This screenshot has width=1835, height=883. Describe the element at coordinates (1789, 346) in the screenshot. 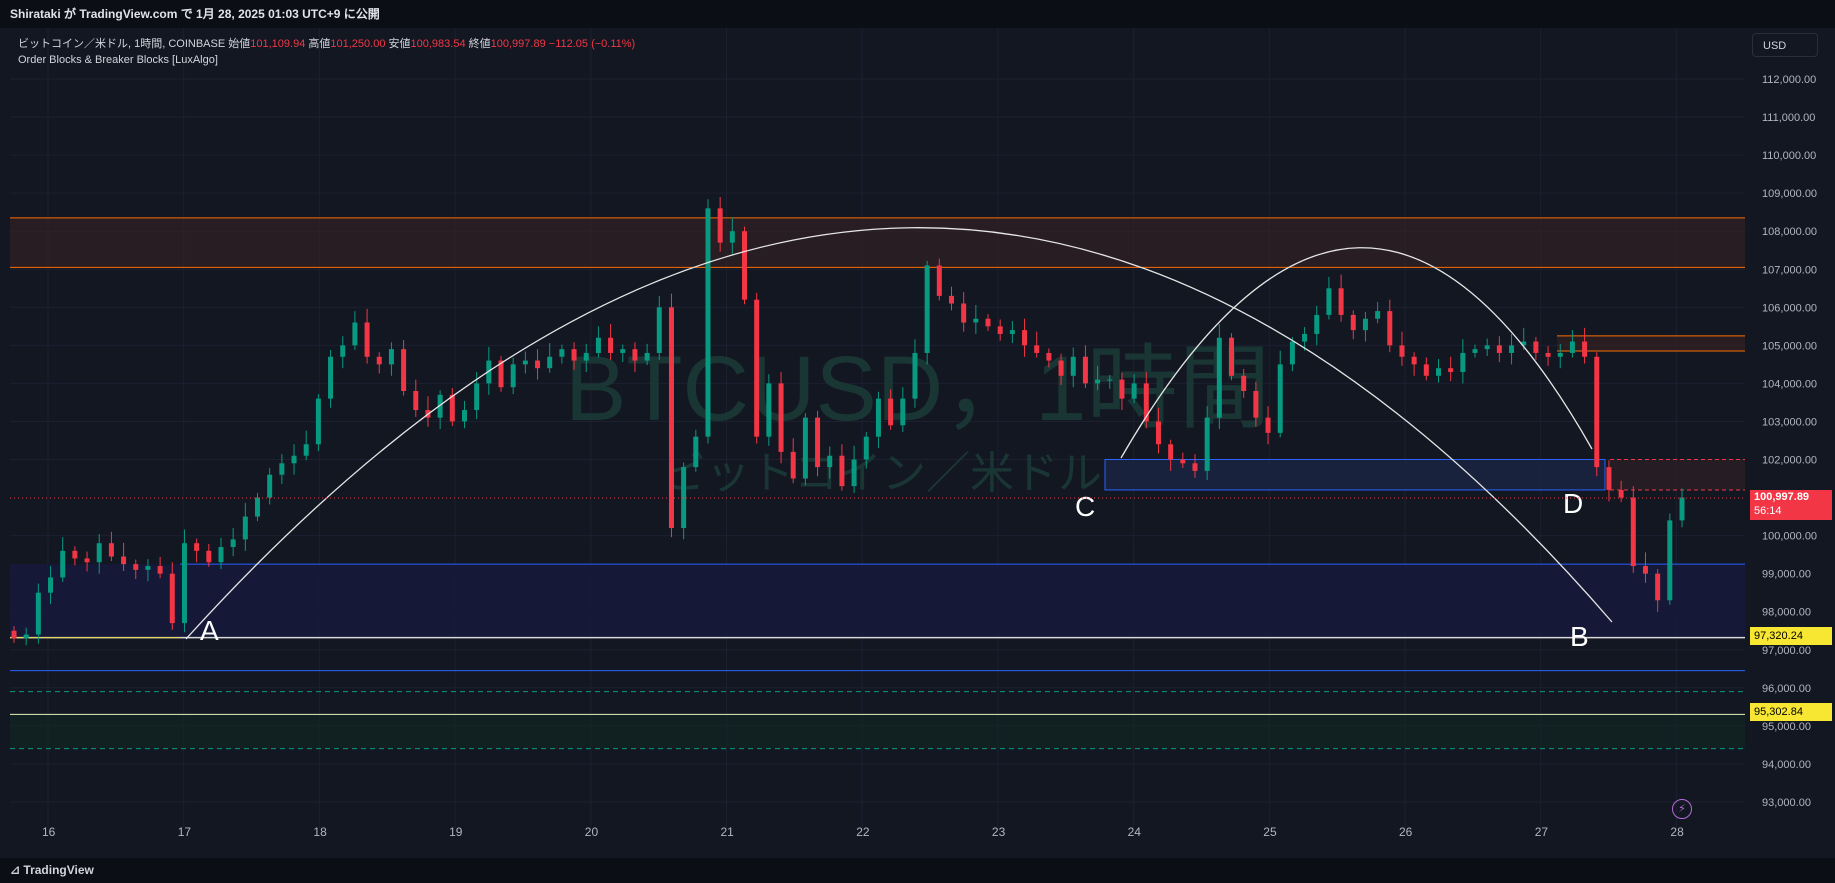

I see `price-tick-label: 105,000.00` at that location.